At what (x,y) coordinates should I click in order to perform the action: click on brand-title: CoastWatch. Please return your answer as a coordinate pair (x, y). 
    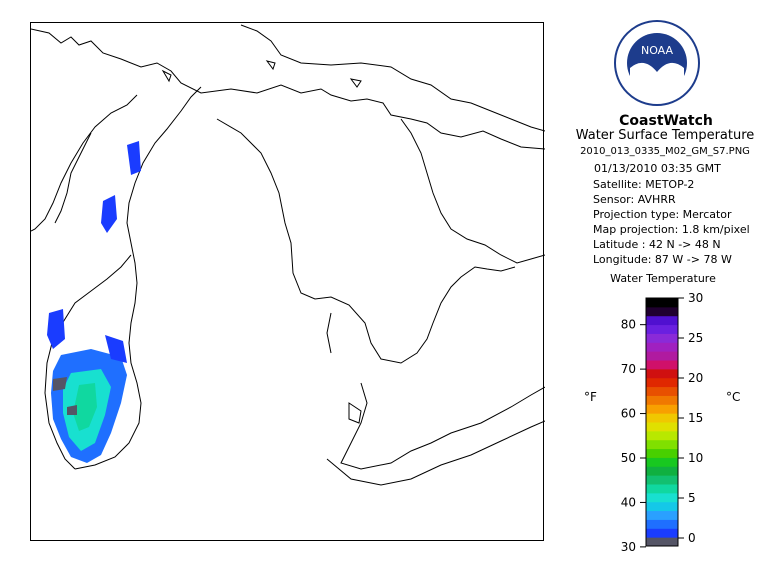
    Looking at the image, I should click on (666, 121).